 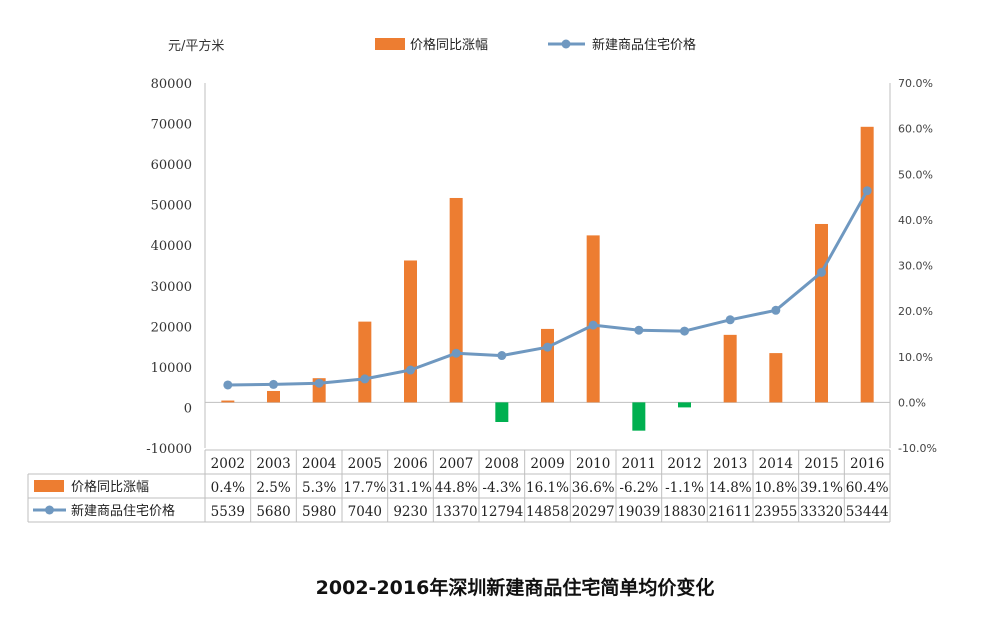 I want to click on year-label: 2010, so click(x=593, y=464).